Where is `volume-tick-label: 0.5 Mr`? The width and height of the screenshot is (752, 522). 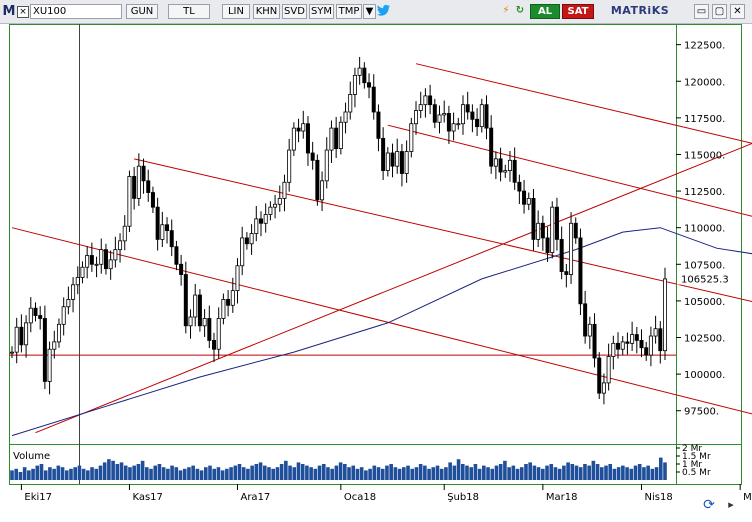 volume-tick-label: 0.5 Mr is located at coordinates (696, 473).